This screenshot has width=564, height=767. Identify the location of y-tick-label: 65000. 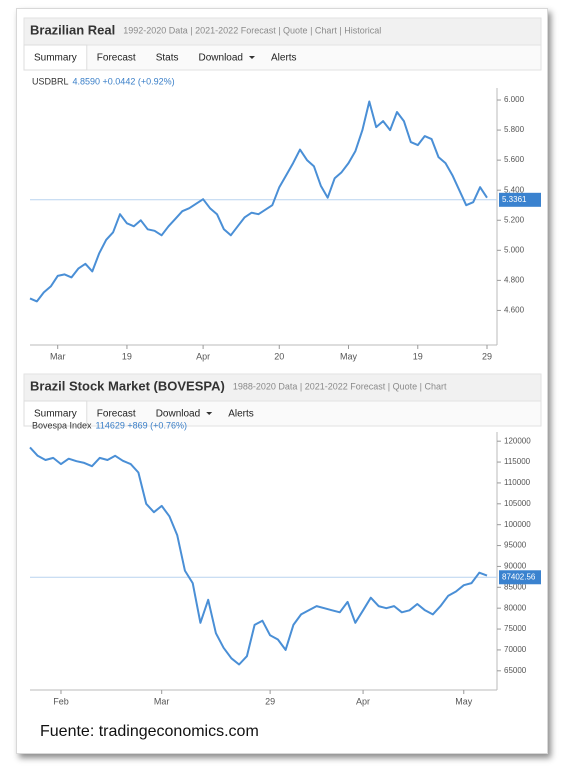
(515, 670).